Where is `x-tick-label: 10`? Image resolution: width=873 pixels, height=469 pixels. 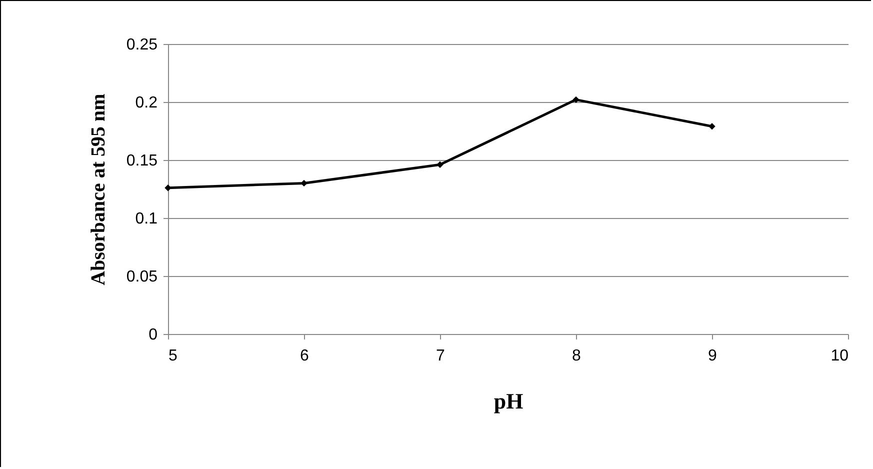 x-tick-label: 10 is located at coordinates (839, 356).